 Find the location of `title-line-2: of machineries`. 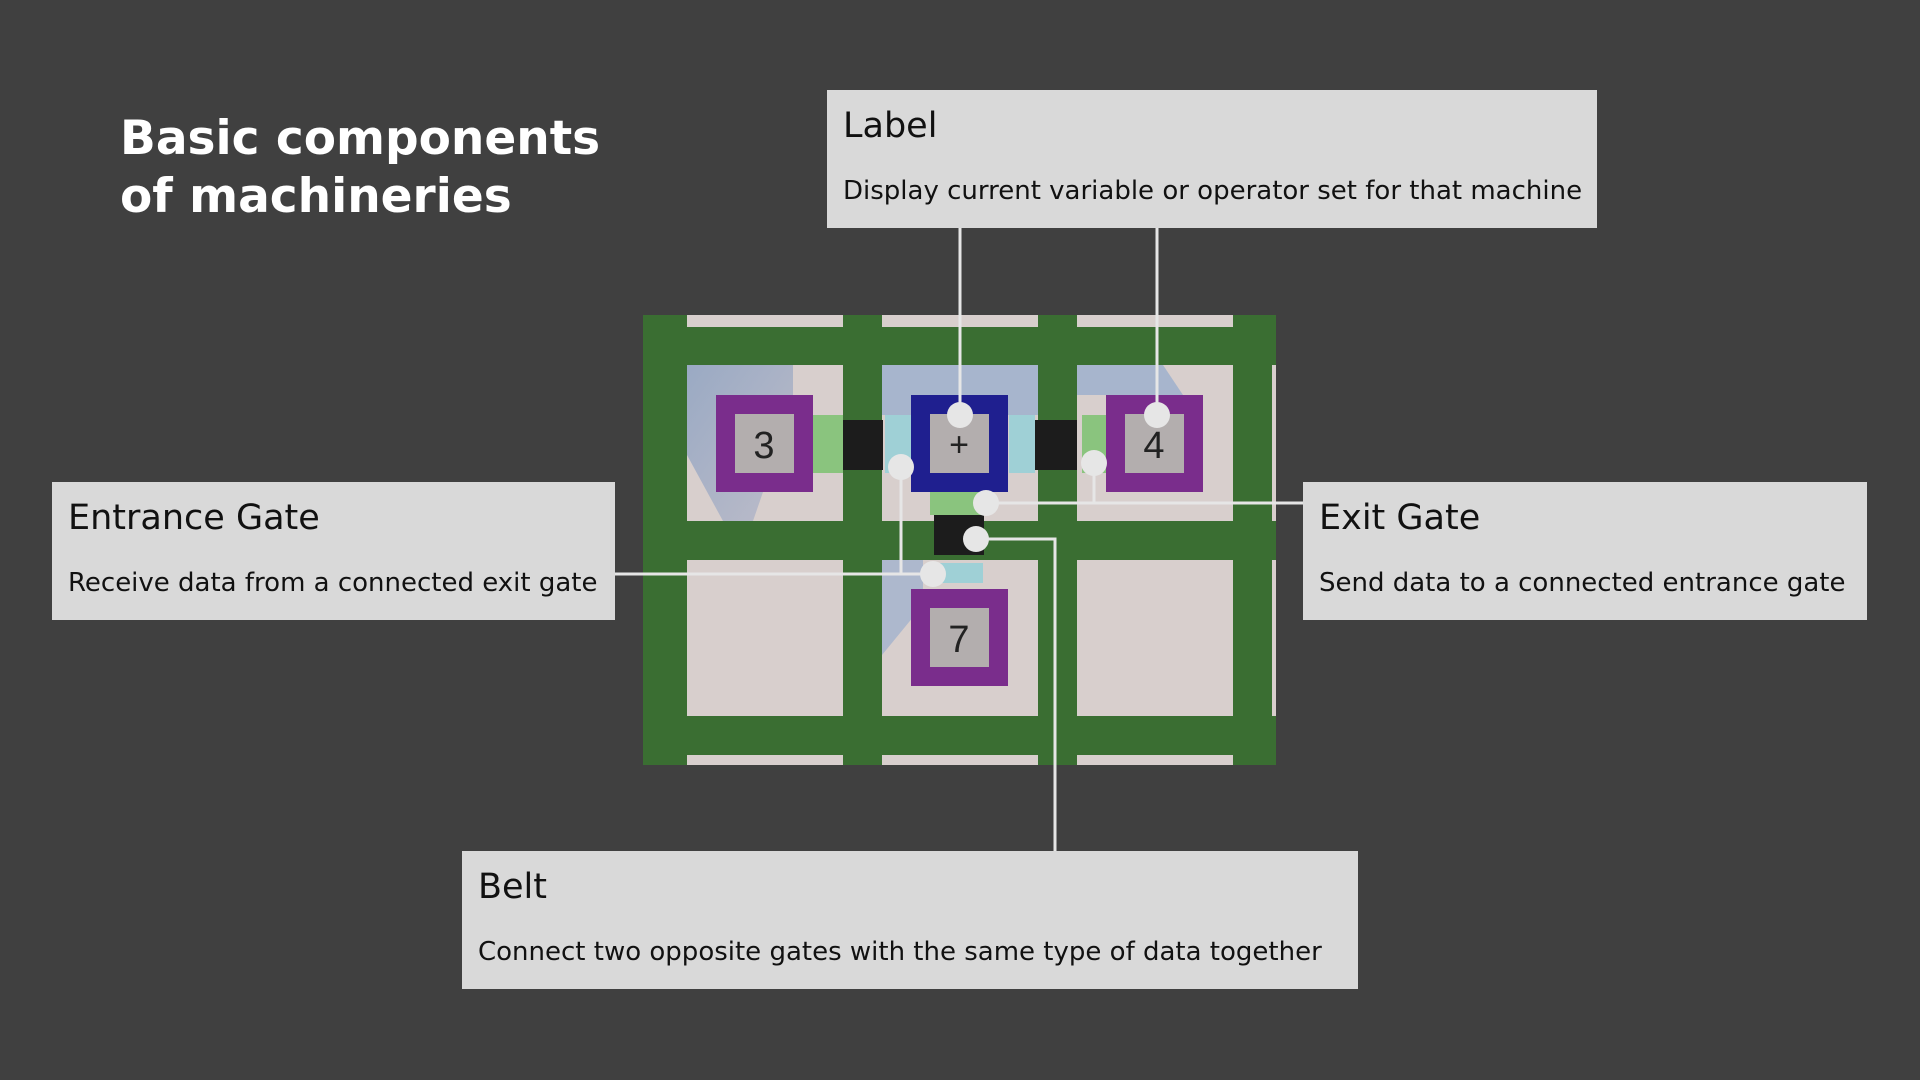

title-line-2: of machineries is located at coordinates (316, 196).